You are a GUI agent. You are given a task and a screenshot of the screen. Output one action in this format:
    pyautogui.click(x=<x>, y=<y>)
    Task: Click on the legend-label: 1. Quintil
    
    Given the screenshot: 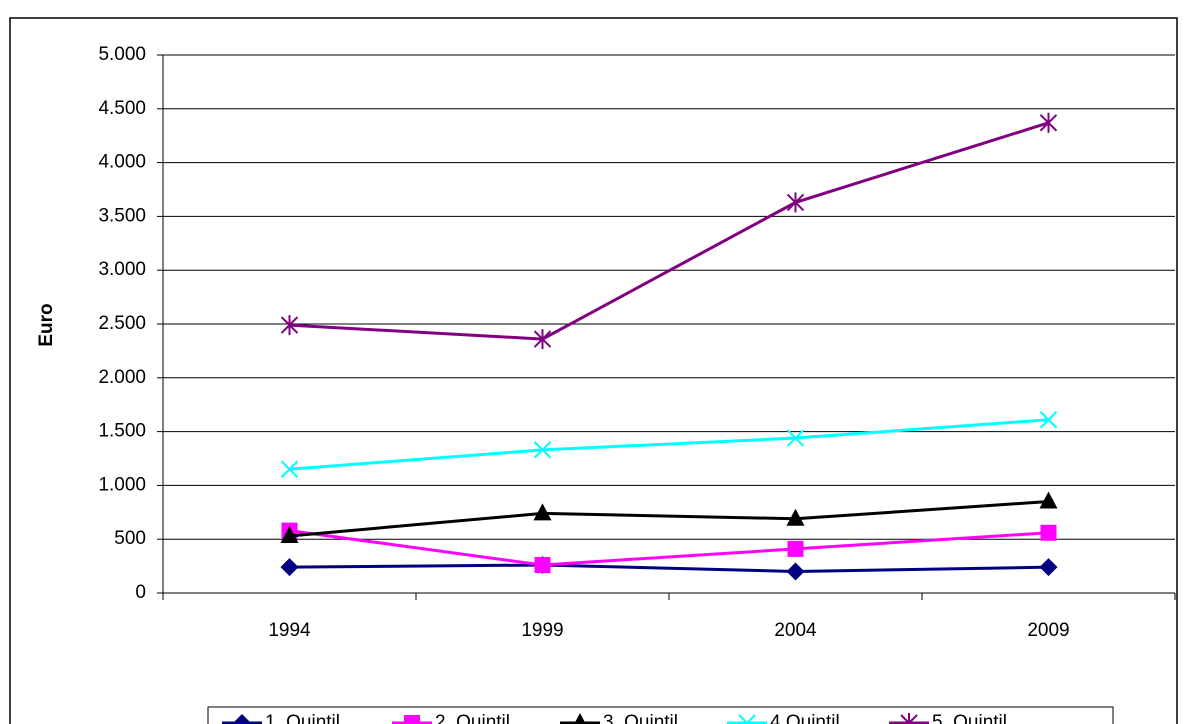 What is the action you would take?
    pyautogui.click(x=302, y=718)
    